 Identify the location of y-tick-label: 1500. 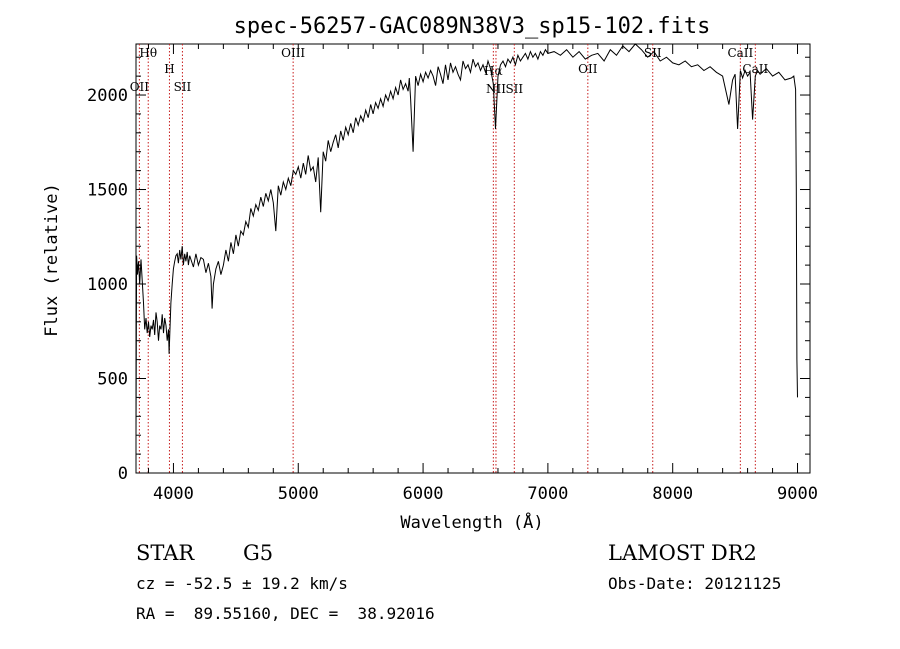
(107, 191).